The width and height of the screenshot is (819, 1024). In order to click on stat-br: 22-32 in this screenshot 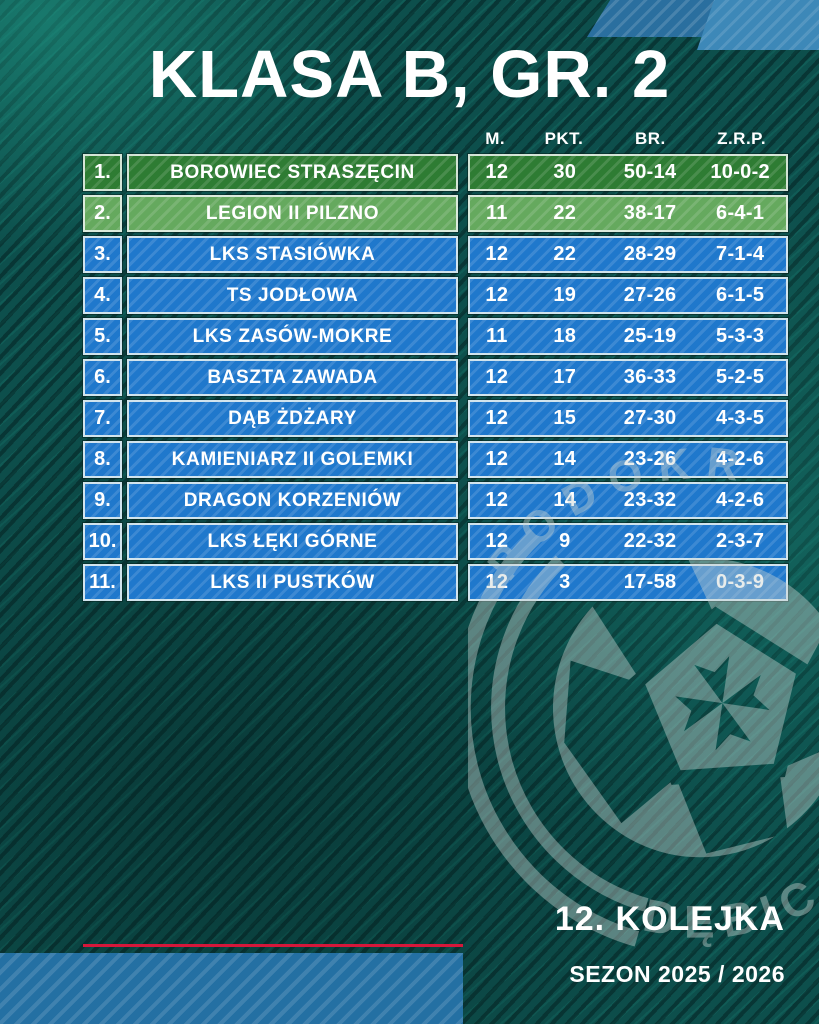, I will do `click(650, 541)`.